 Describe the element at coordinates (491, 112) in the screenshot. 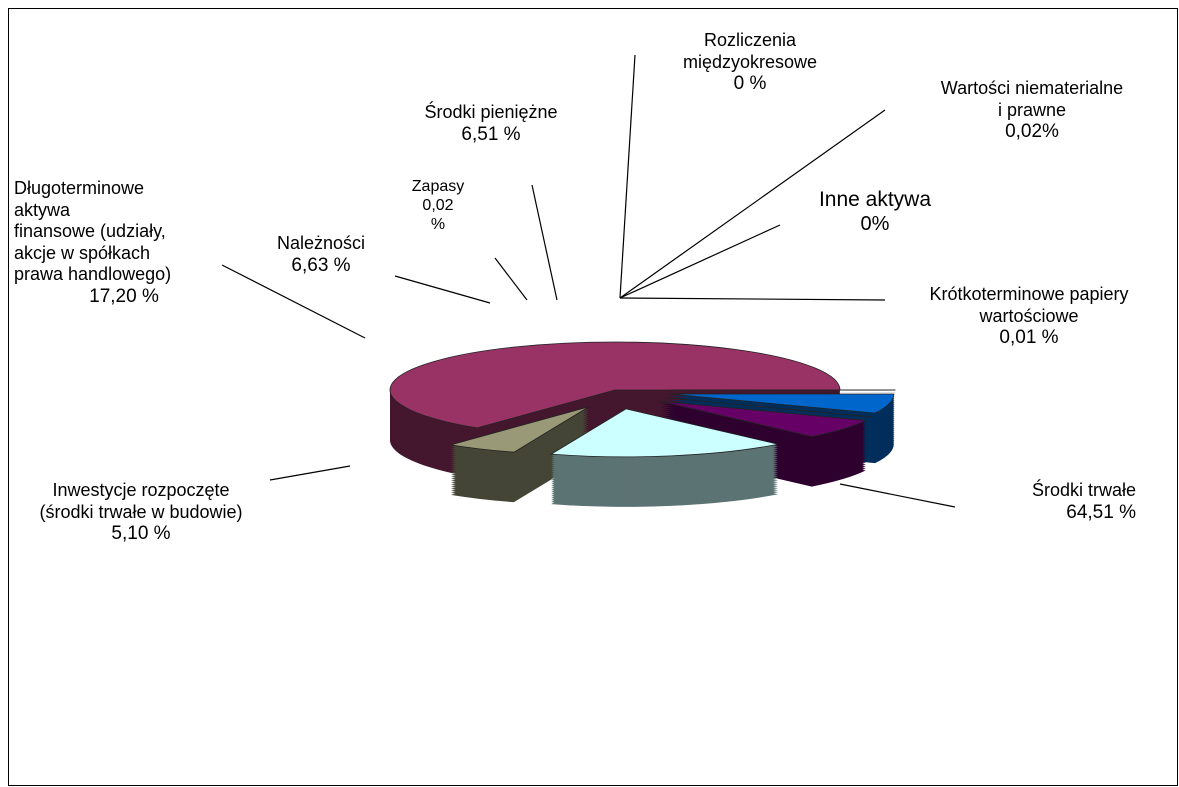

I see `slice-label-text: Środki pieniężne` at that location.